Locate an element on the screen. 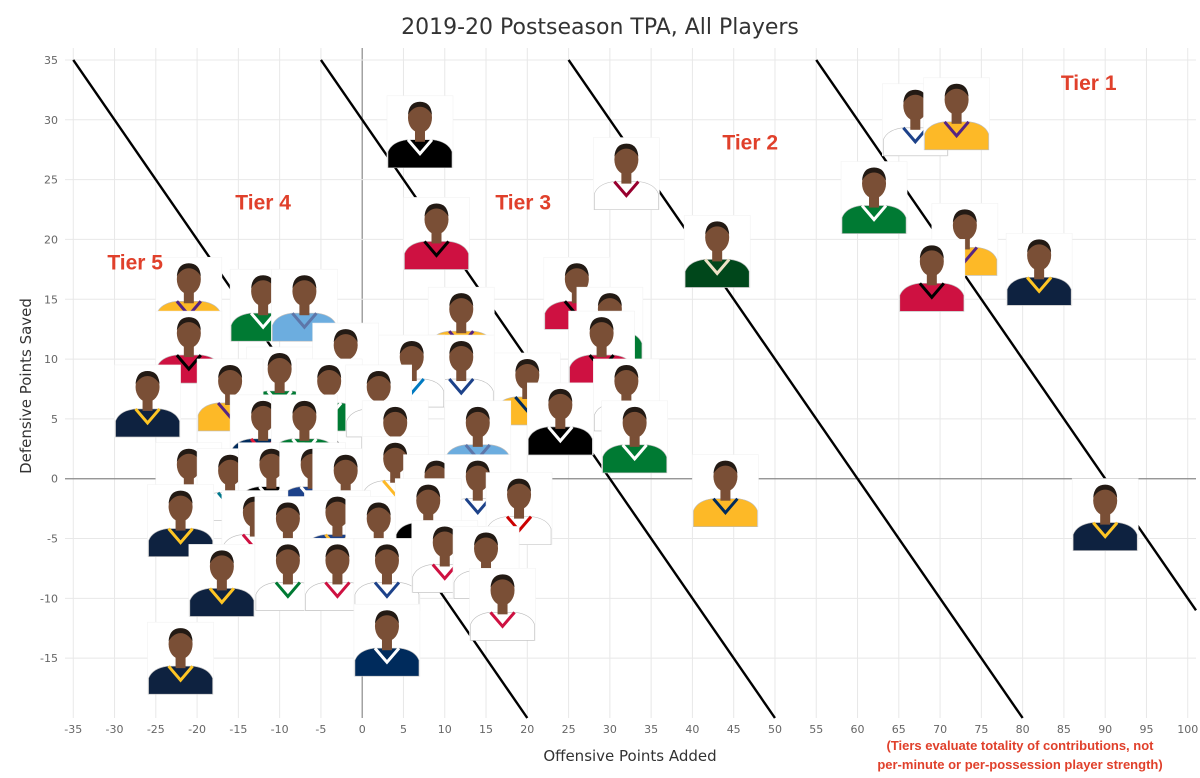 This screenshot has width=1200, height=778. tier-label: Tier 2 is located at coordinates (750, 143).